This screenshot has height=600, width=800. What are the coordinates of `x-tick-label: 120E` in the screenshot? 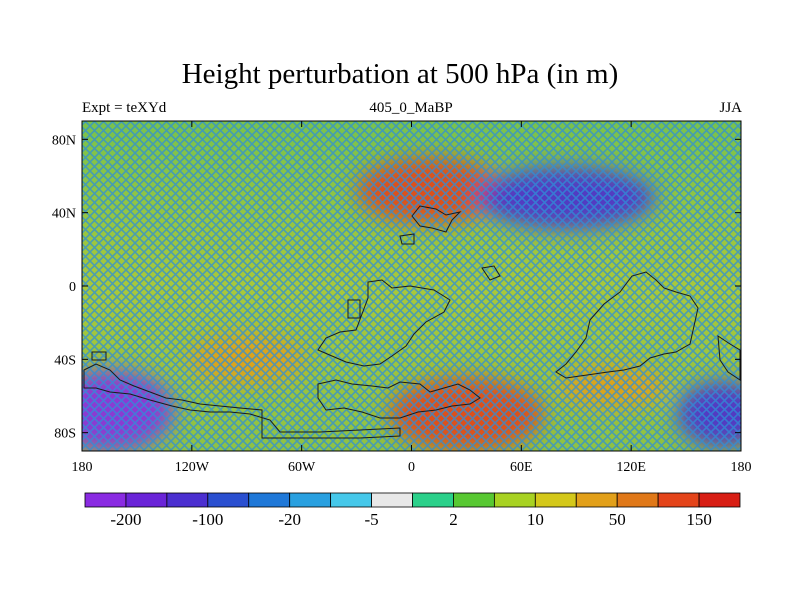 It's located at (631, 467).